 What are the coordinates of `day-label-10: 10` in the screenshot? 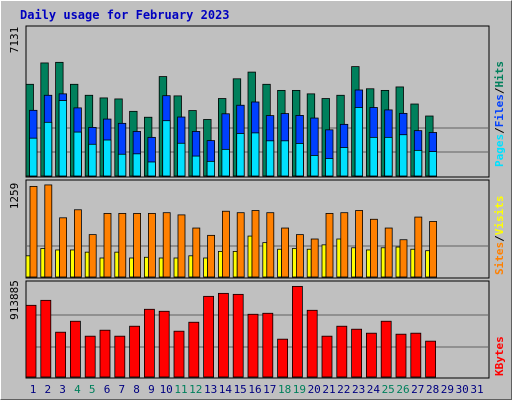 It's located at (166, 389).